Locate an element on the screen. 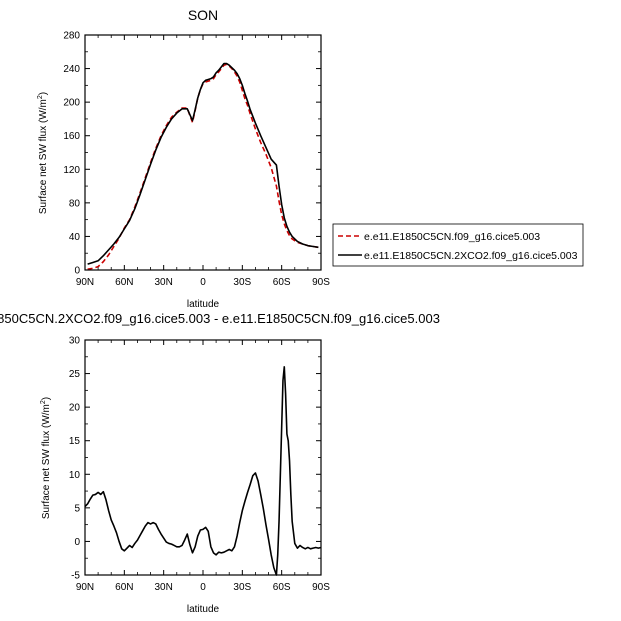 The height and width of the screenshot is (621, 621). top-x-tick-label: 60N is located at coordinates (124, 282).